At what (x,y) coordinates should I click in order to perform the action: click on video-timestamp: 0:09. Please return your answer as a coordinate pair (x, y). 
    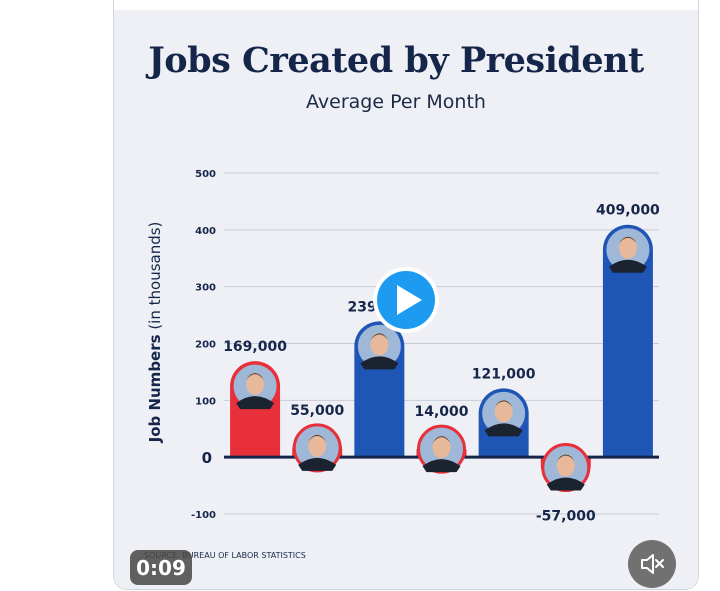
    Looking at the image, I should click on (161, 567).